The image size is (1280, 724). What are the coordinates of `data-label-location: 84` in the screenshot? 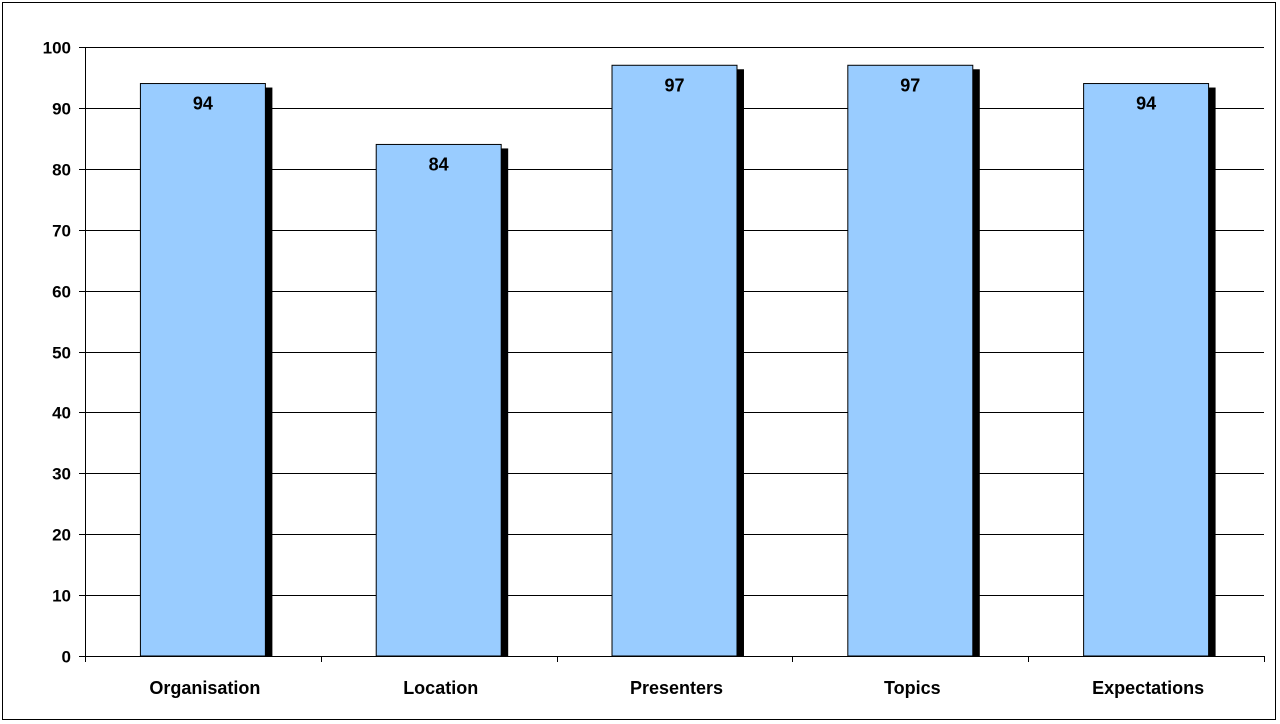 It's located at (439, 164).